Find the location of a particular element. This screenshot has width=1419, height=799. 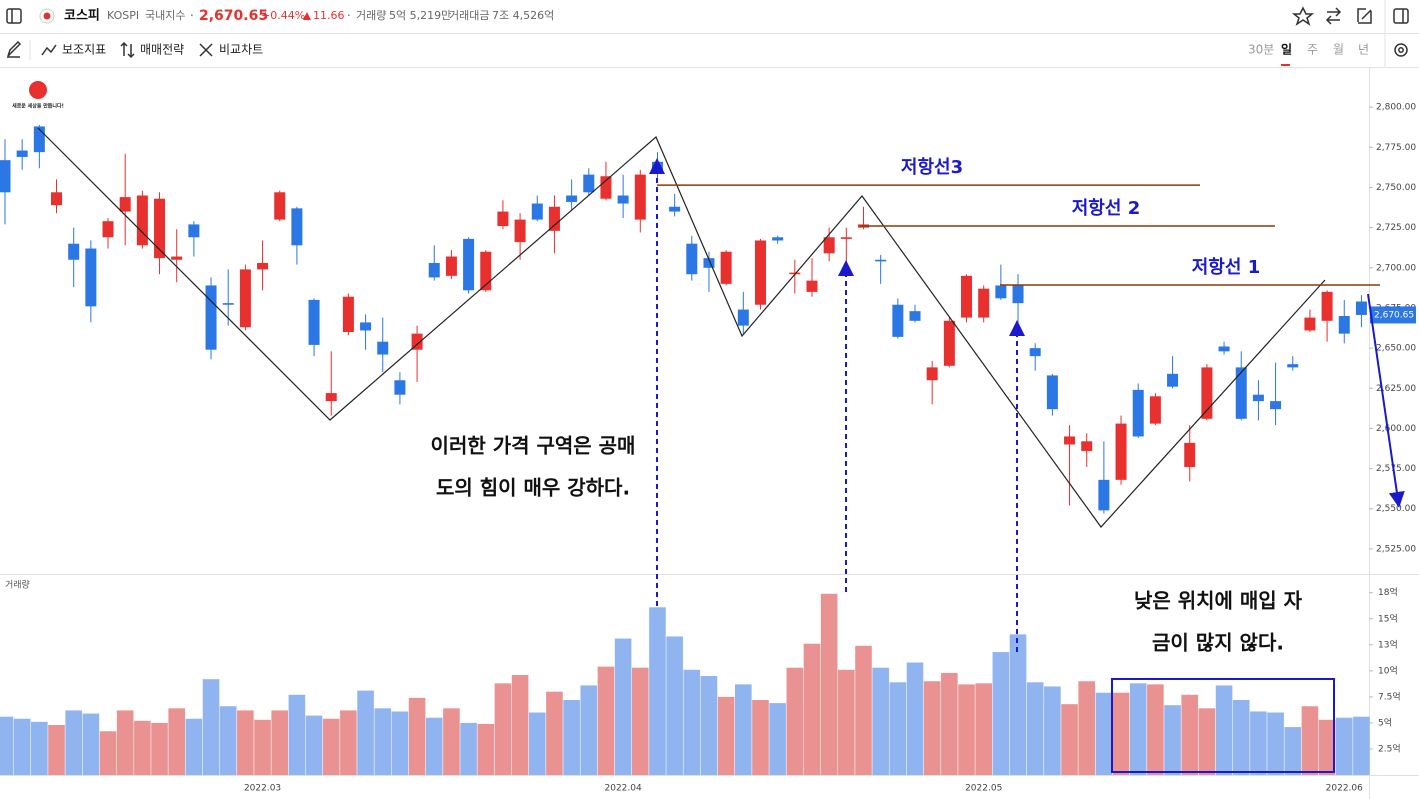

panel-icon is located at coordinates (14, 16).